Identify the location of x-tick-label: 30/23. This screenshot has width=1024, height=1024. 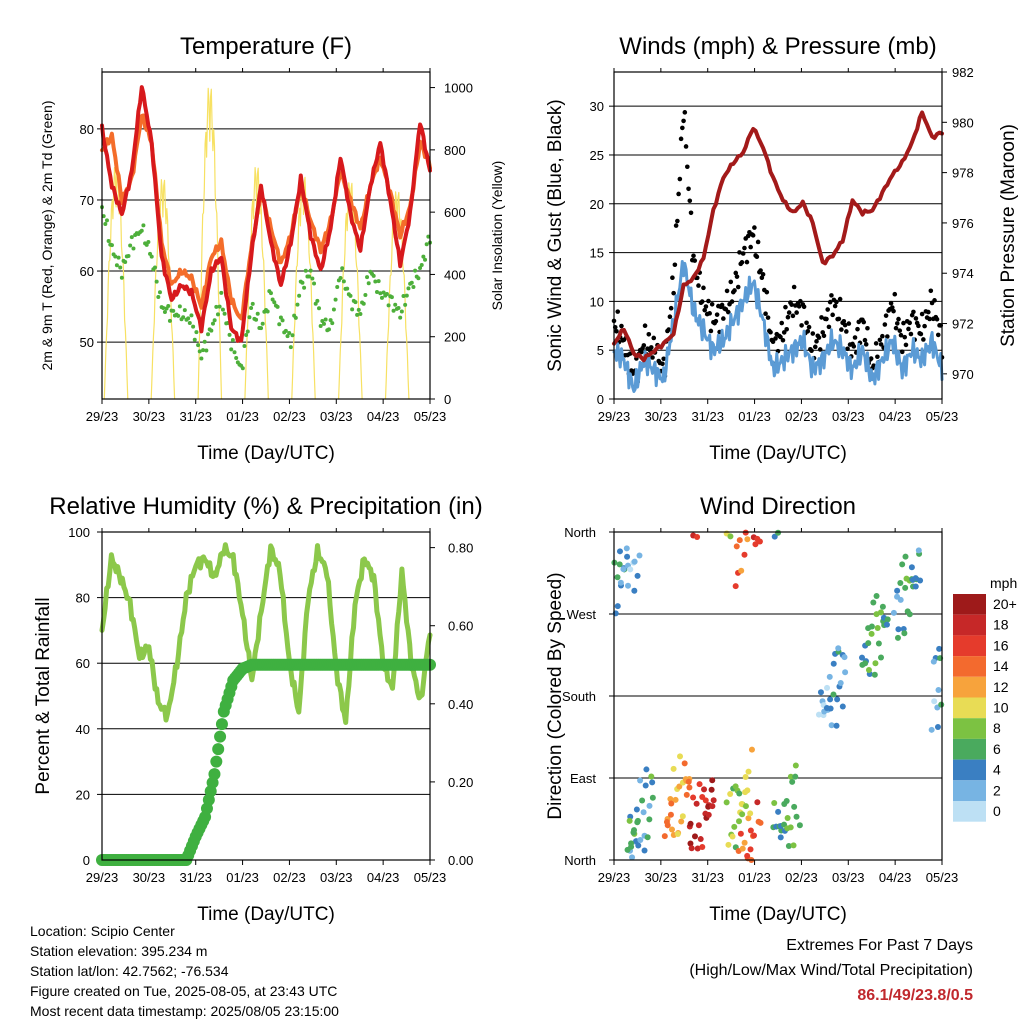
(149, 877).